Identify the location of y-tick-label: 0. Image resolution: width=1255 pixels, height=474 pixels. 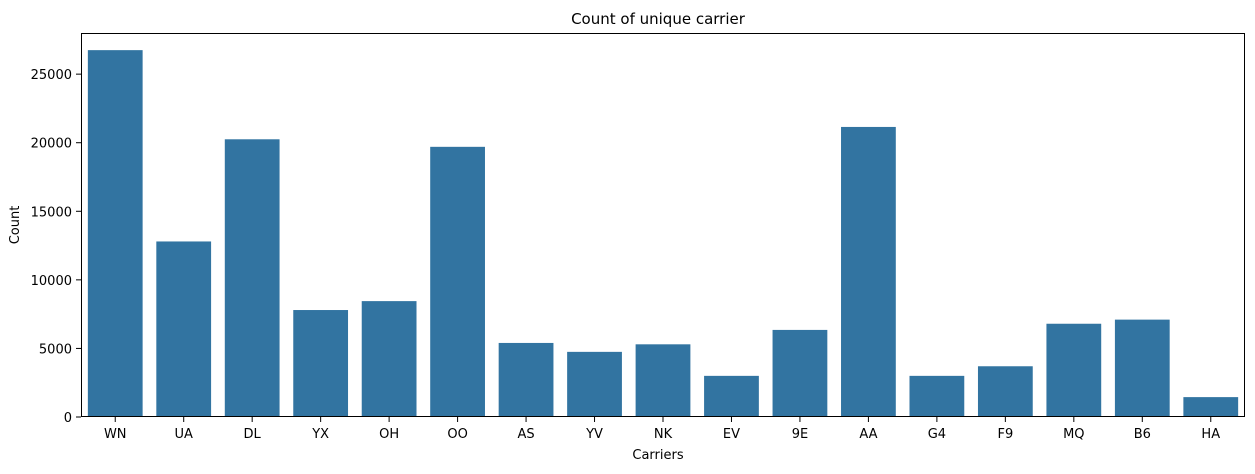
(68, 418).